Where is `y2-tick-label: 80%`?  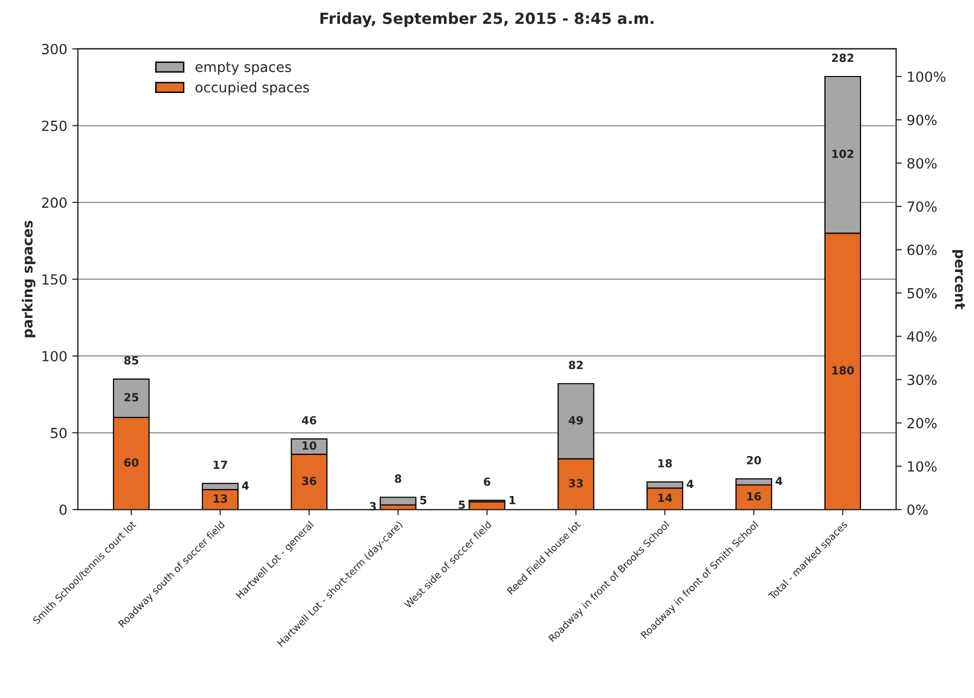 y2-tick-label: 80% is located at coordinates (922, 163).